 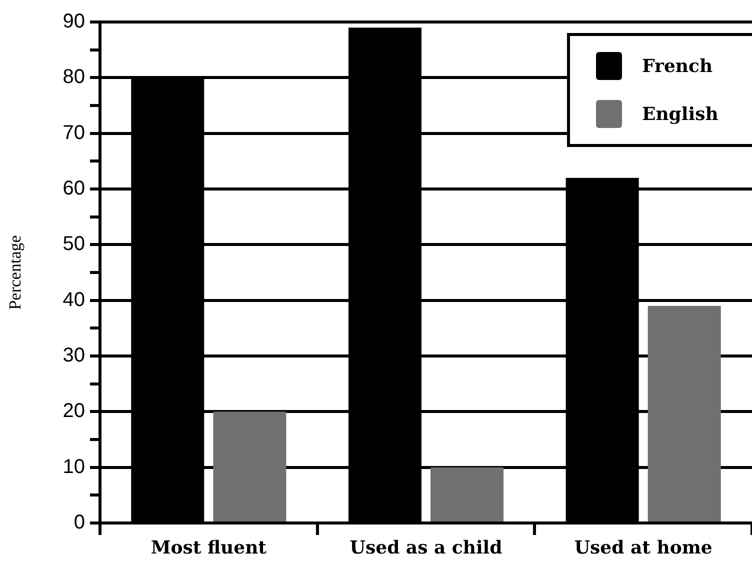 I want to click on legend-label: French, so click(x=677, y=66).